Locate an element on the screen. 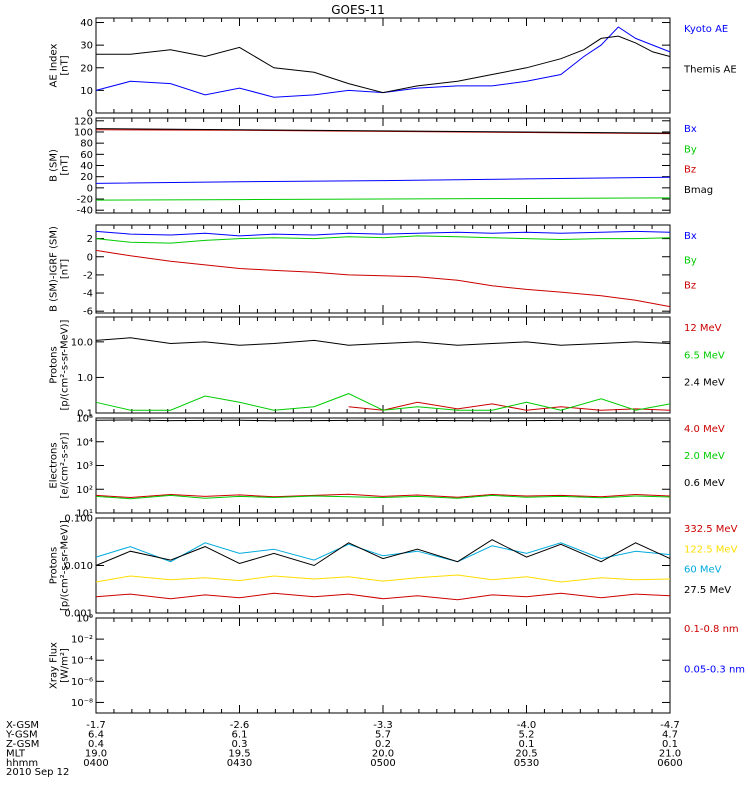  series-line-kyoto-ae is located at coordinates (383, 62).